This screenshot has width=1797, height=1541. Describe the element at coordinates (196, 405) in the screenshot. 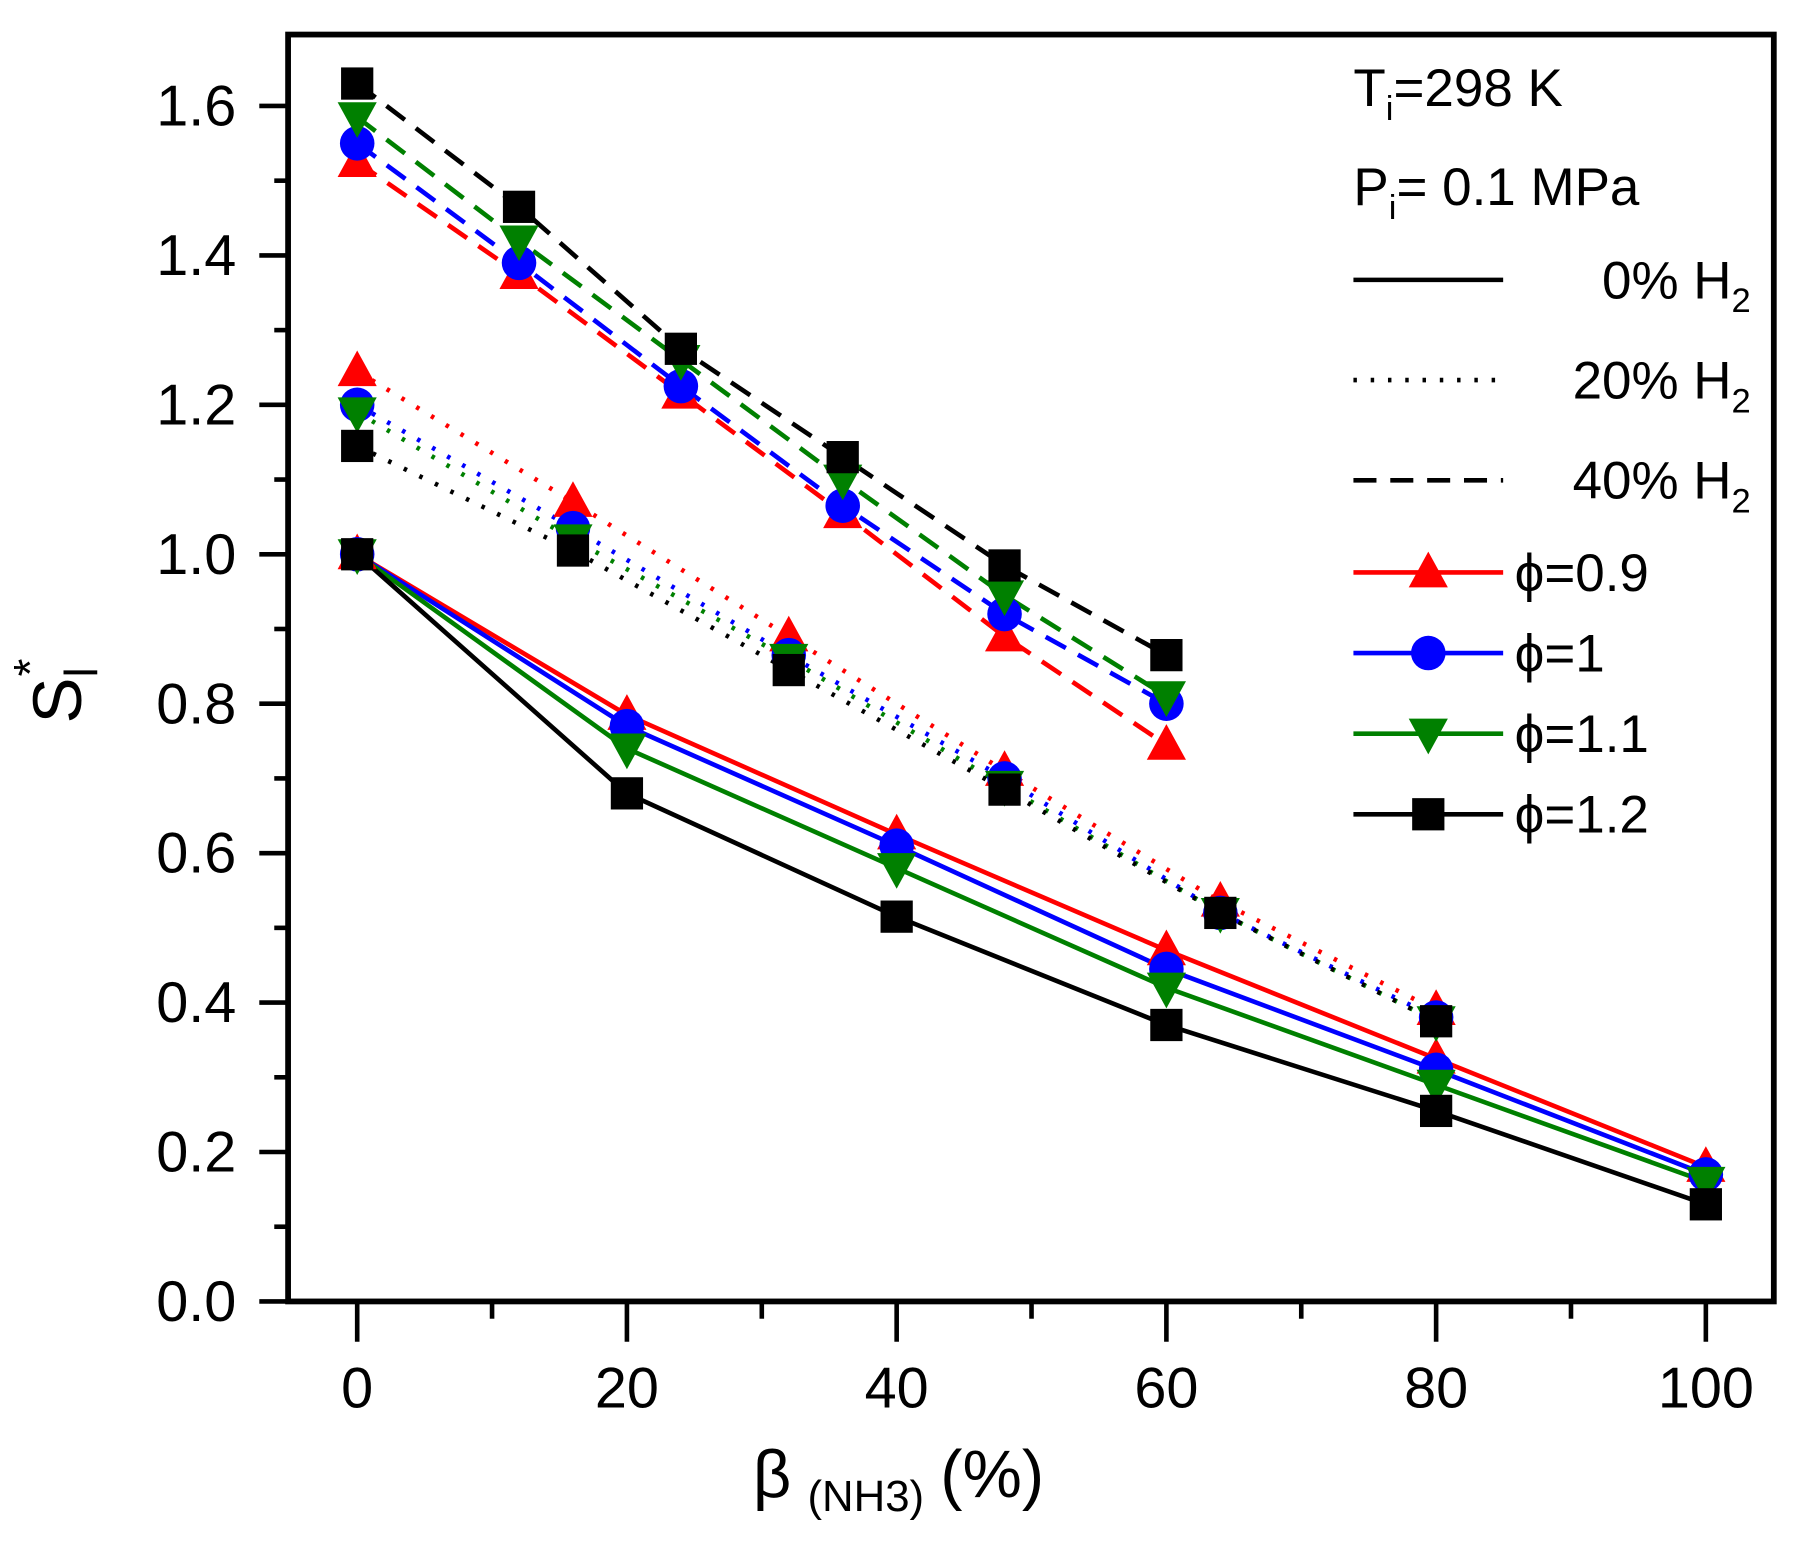

I see `y-tick-label: 1.2` at that location.